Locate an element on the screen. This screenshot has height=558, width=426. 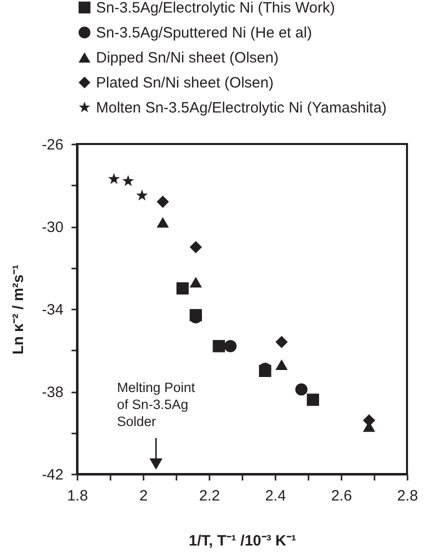
y-tick-label: -42 is located at coordinates (53, 475).